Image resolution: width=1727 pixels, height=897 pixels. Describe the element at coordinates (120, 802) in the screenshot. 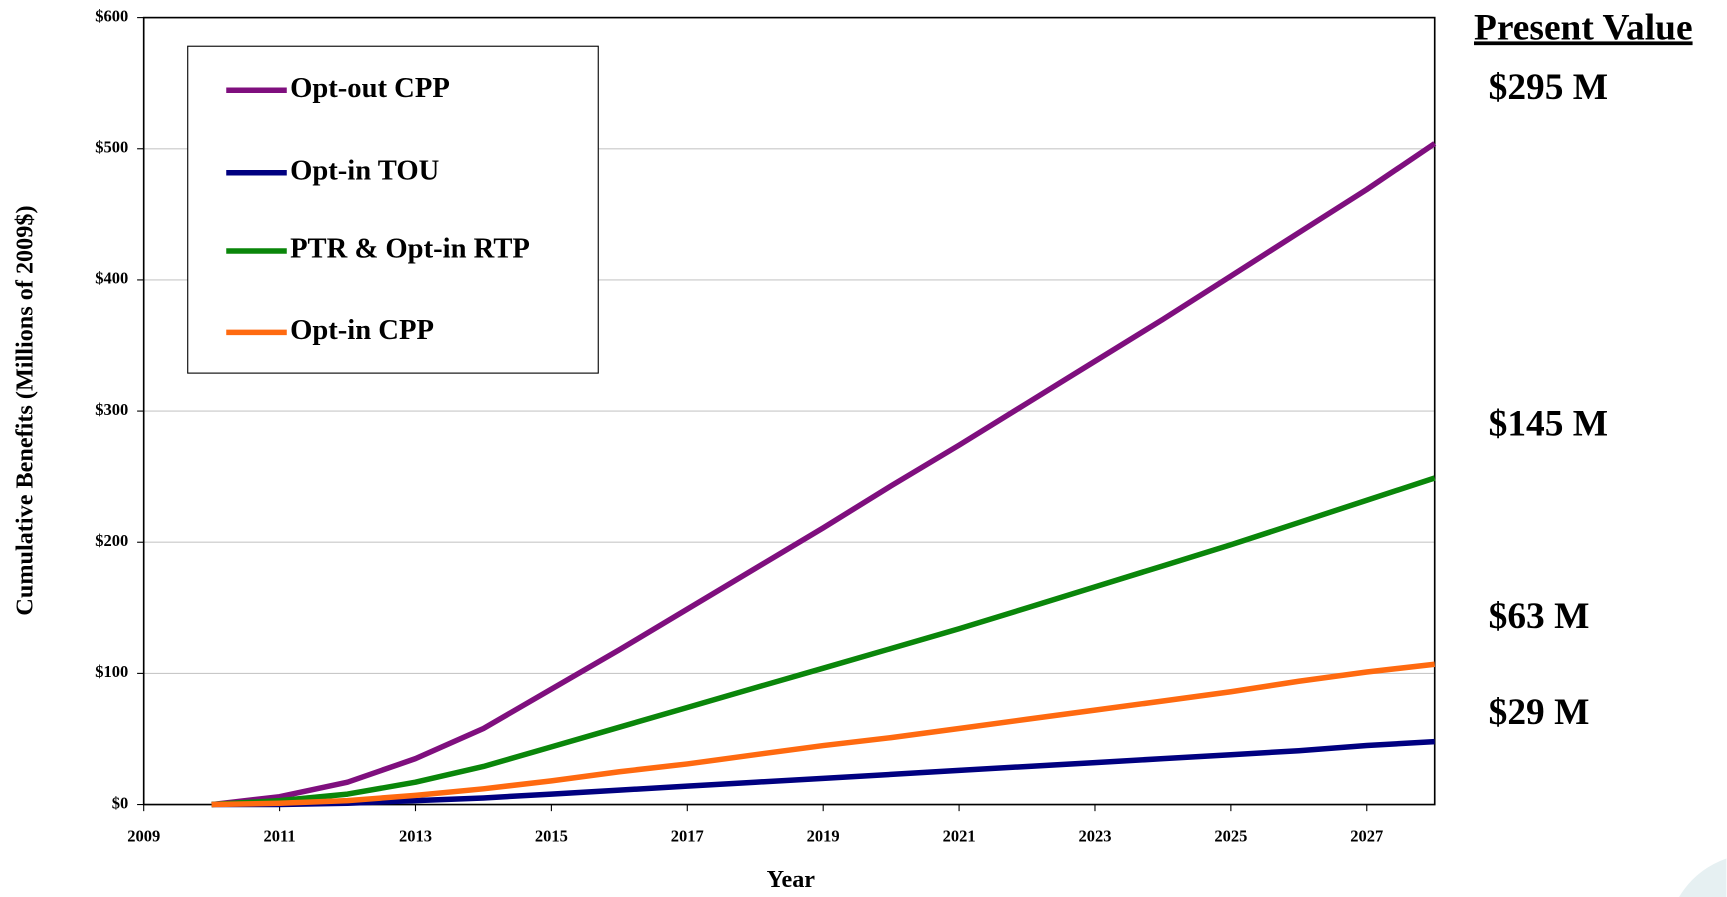

I see `y-tick-label: $0` at that location.